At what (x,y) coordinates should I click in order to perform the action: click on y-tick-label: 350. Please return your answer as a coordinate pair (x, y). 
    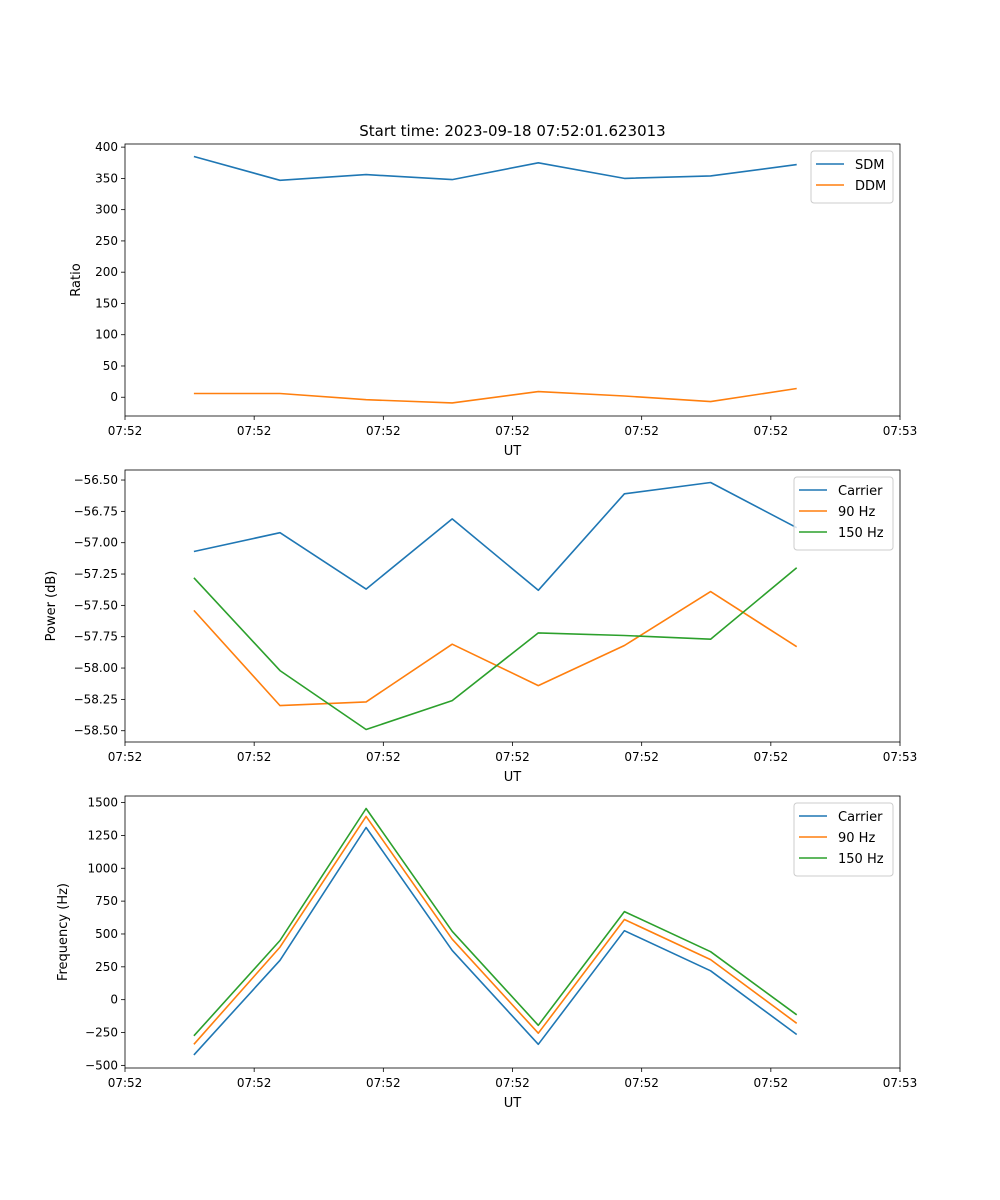
    Looking at the image, I should click on (106, 178).